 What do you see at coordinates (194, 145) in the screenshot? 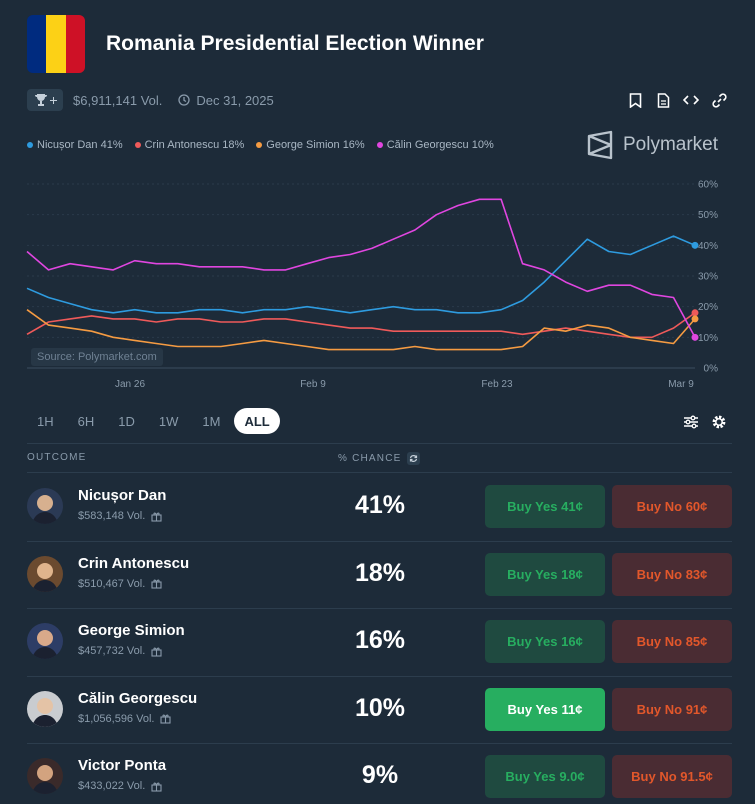
I see `legend-label: Crin Antonescu 18%` at bounding box center [194, 145].